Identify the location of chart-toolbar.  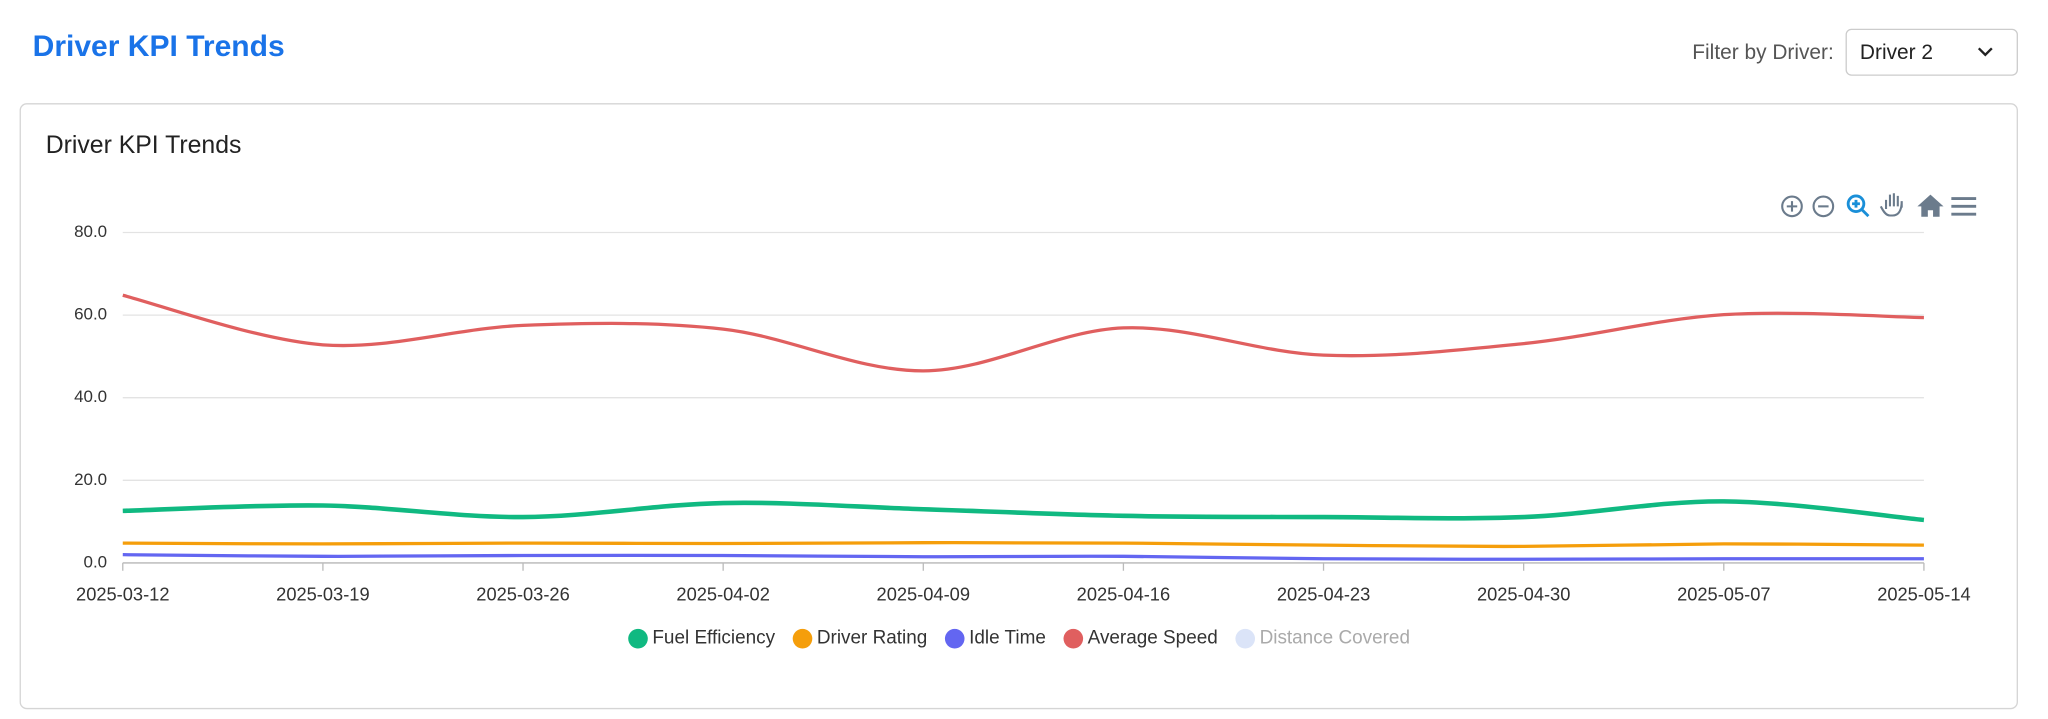
(1879, 205).